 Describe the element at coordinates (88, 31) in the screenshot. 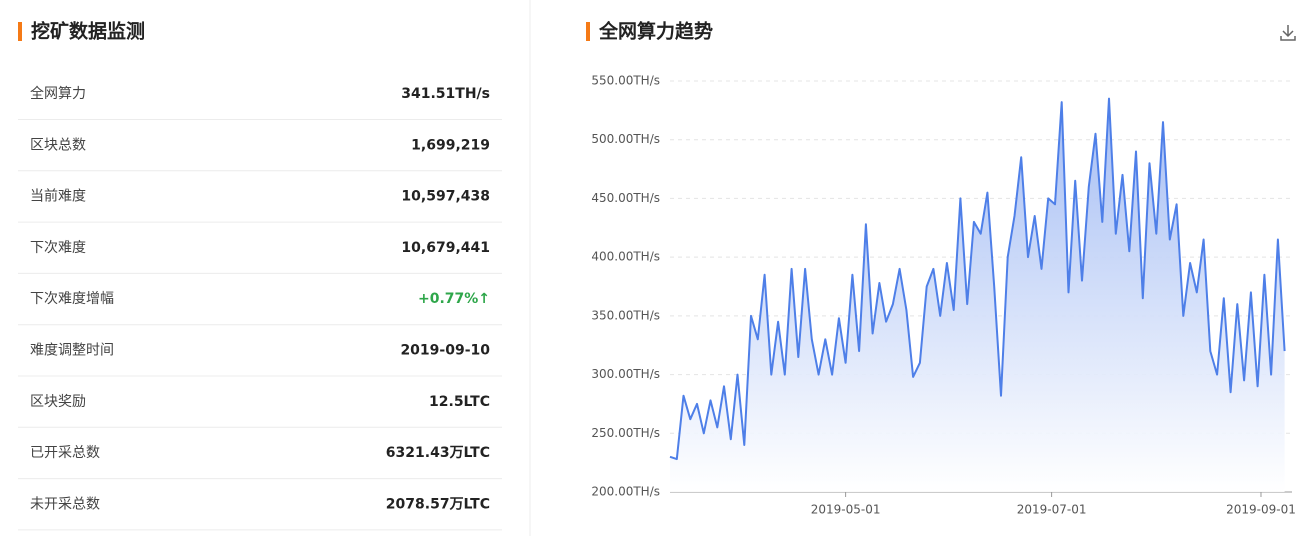

I see `panel-title: 挖矿数据监测` at that location.